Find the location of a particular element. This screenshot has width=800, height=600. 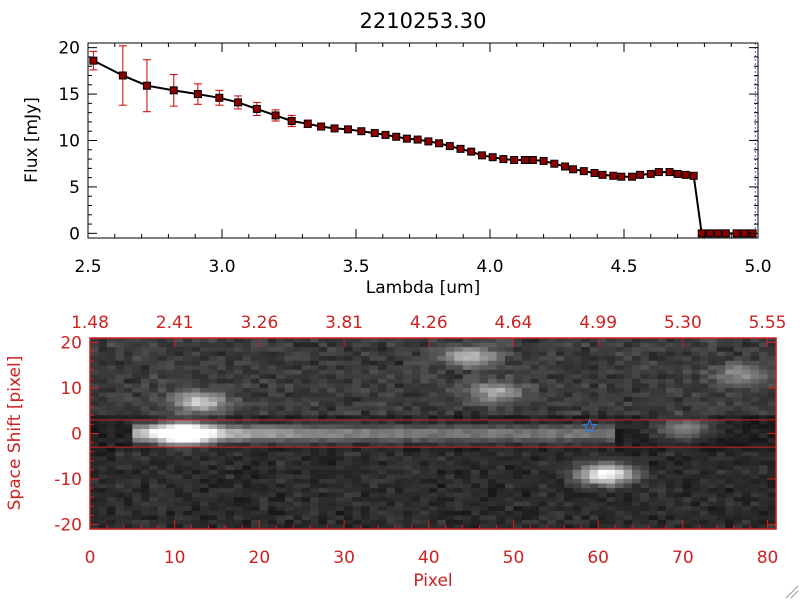

resize-grip-icon is located at coordinates (792, 592).